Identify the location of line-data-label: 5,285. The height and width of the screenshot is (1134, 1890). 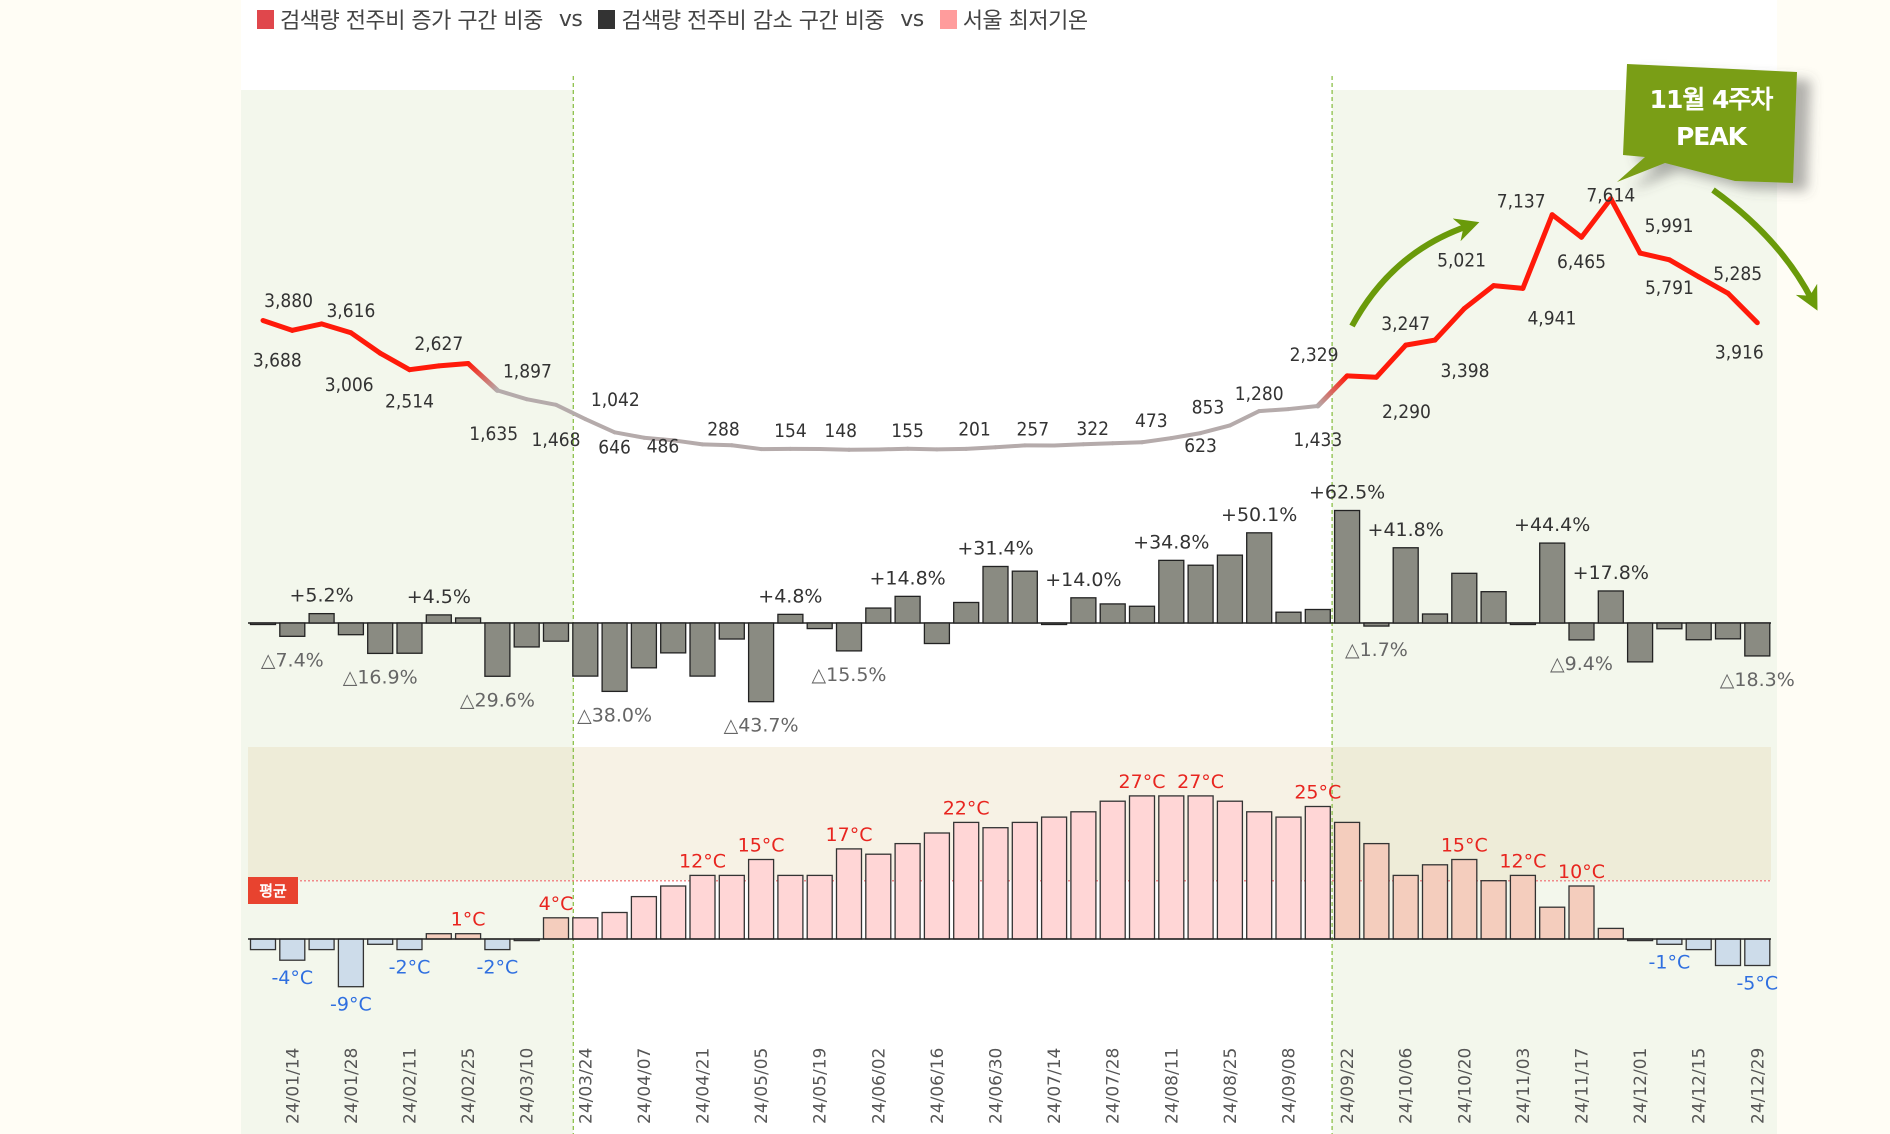
(1737, 274).